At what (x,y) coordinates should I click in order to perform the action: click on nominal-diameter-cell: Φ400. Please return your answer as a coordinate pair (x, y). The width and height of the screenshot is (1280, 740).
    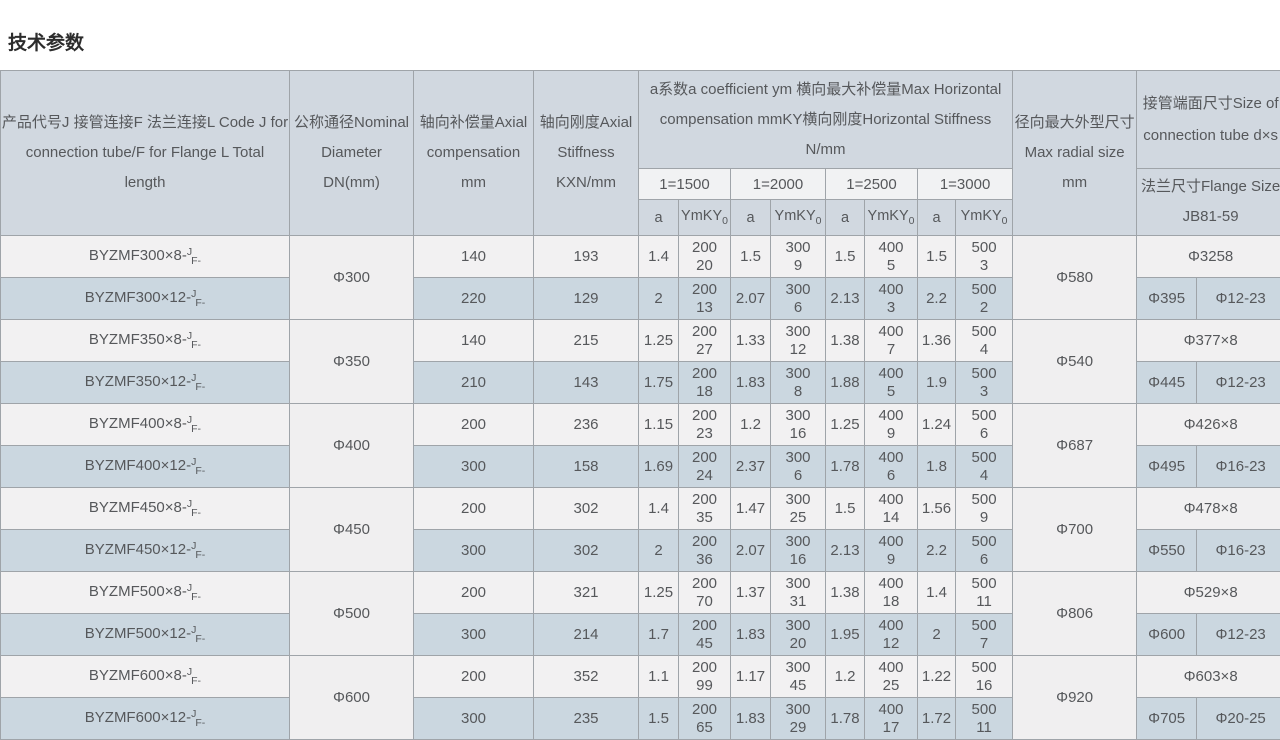
    Looking at the image, I should click on (352, 446).